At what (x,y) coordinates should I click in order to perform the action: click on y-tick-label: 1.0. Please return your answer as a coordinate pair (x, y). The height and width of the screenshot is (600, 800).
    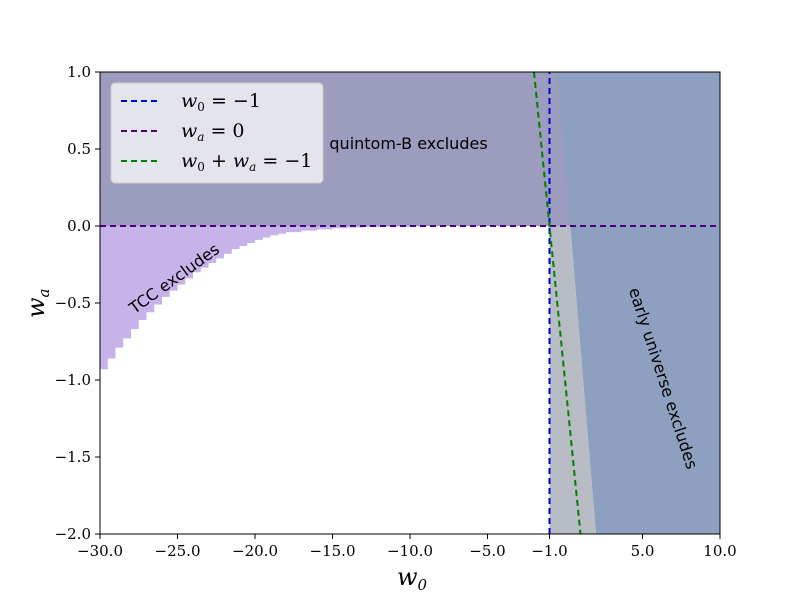
    Looking at the image, I should click on (79, 72).